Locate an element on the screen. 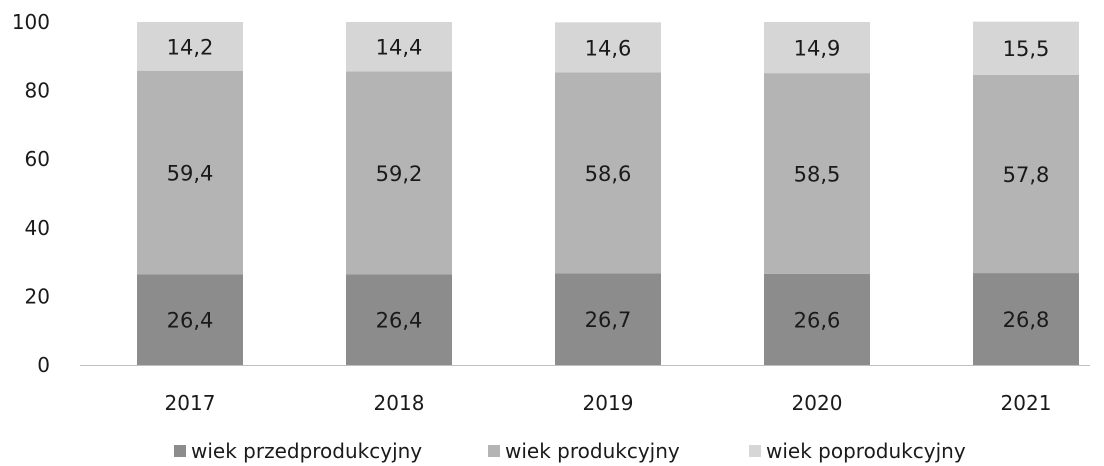 This screenshot has width=1104, height=466. data-label: 58,5 is located at coordinates (817, 174).